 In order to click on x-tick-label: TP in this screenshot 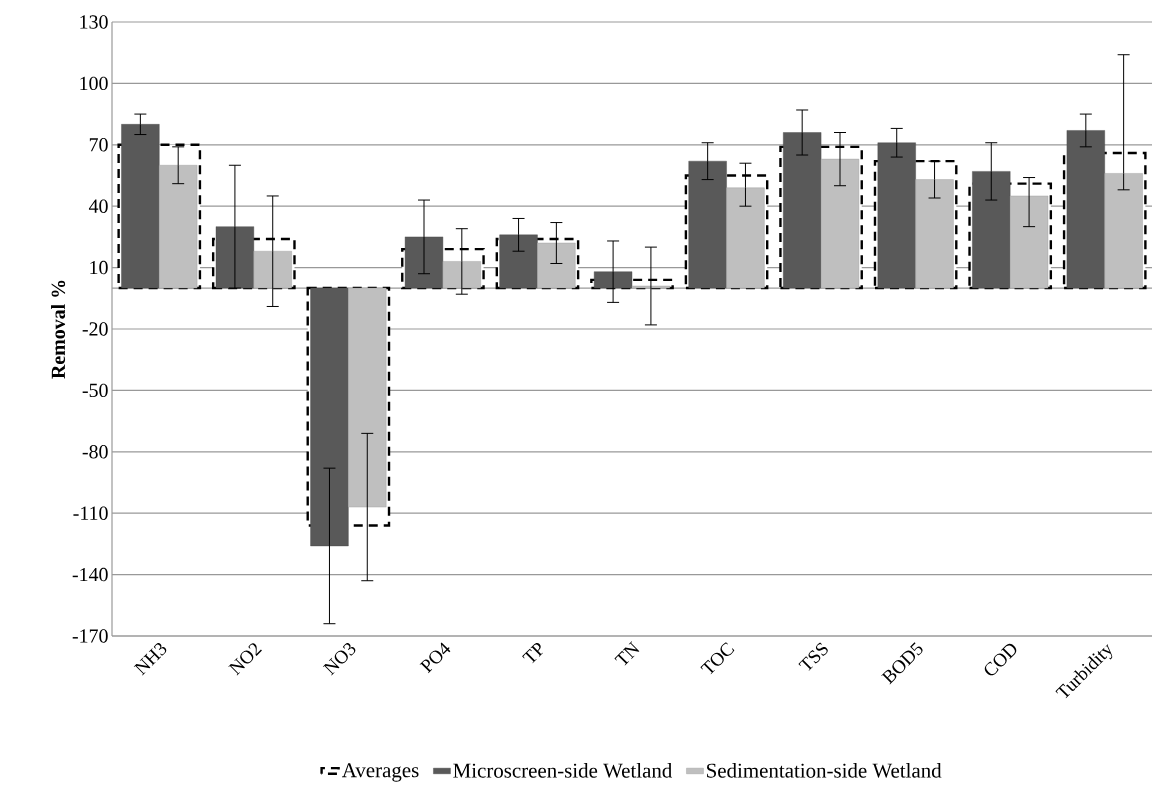, I will do `click(532, 653)`.